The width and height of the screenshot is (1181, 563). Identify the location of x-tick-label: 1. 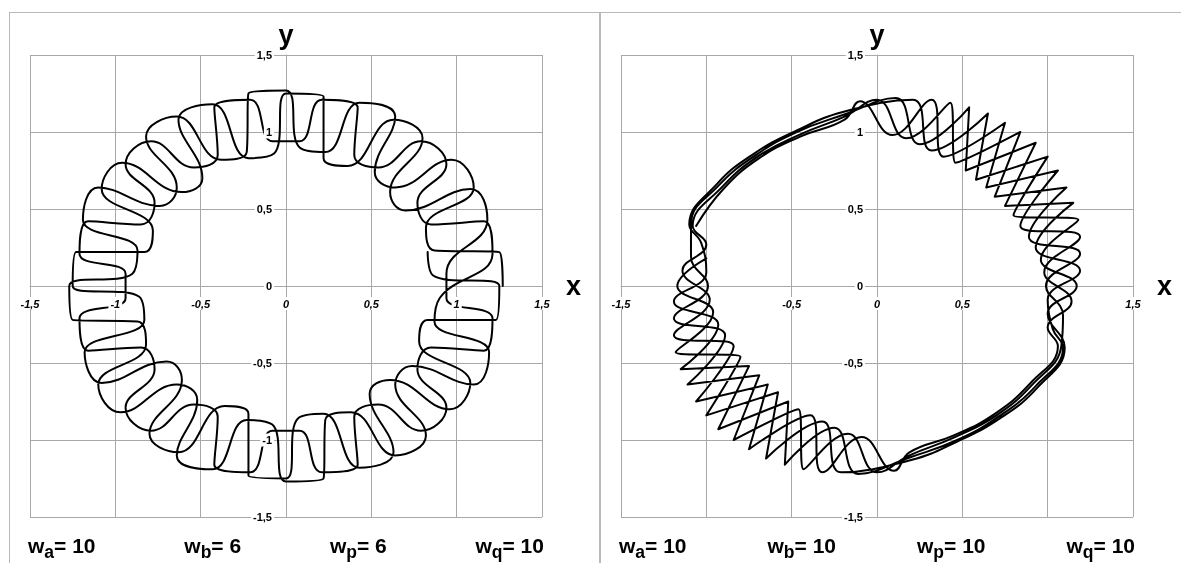
(456, 303).